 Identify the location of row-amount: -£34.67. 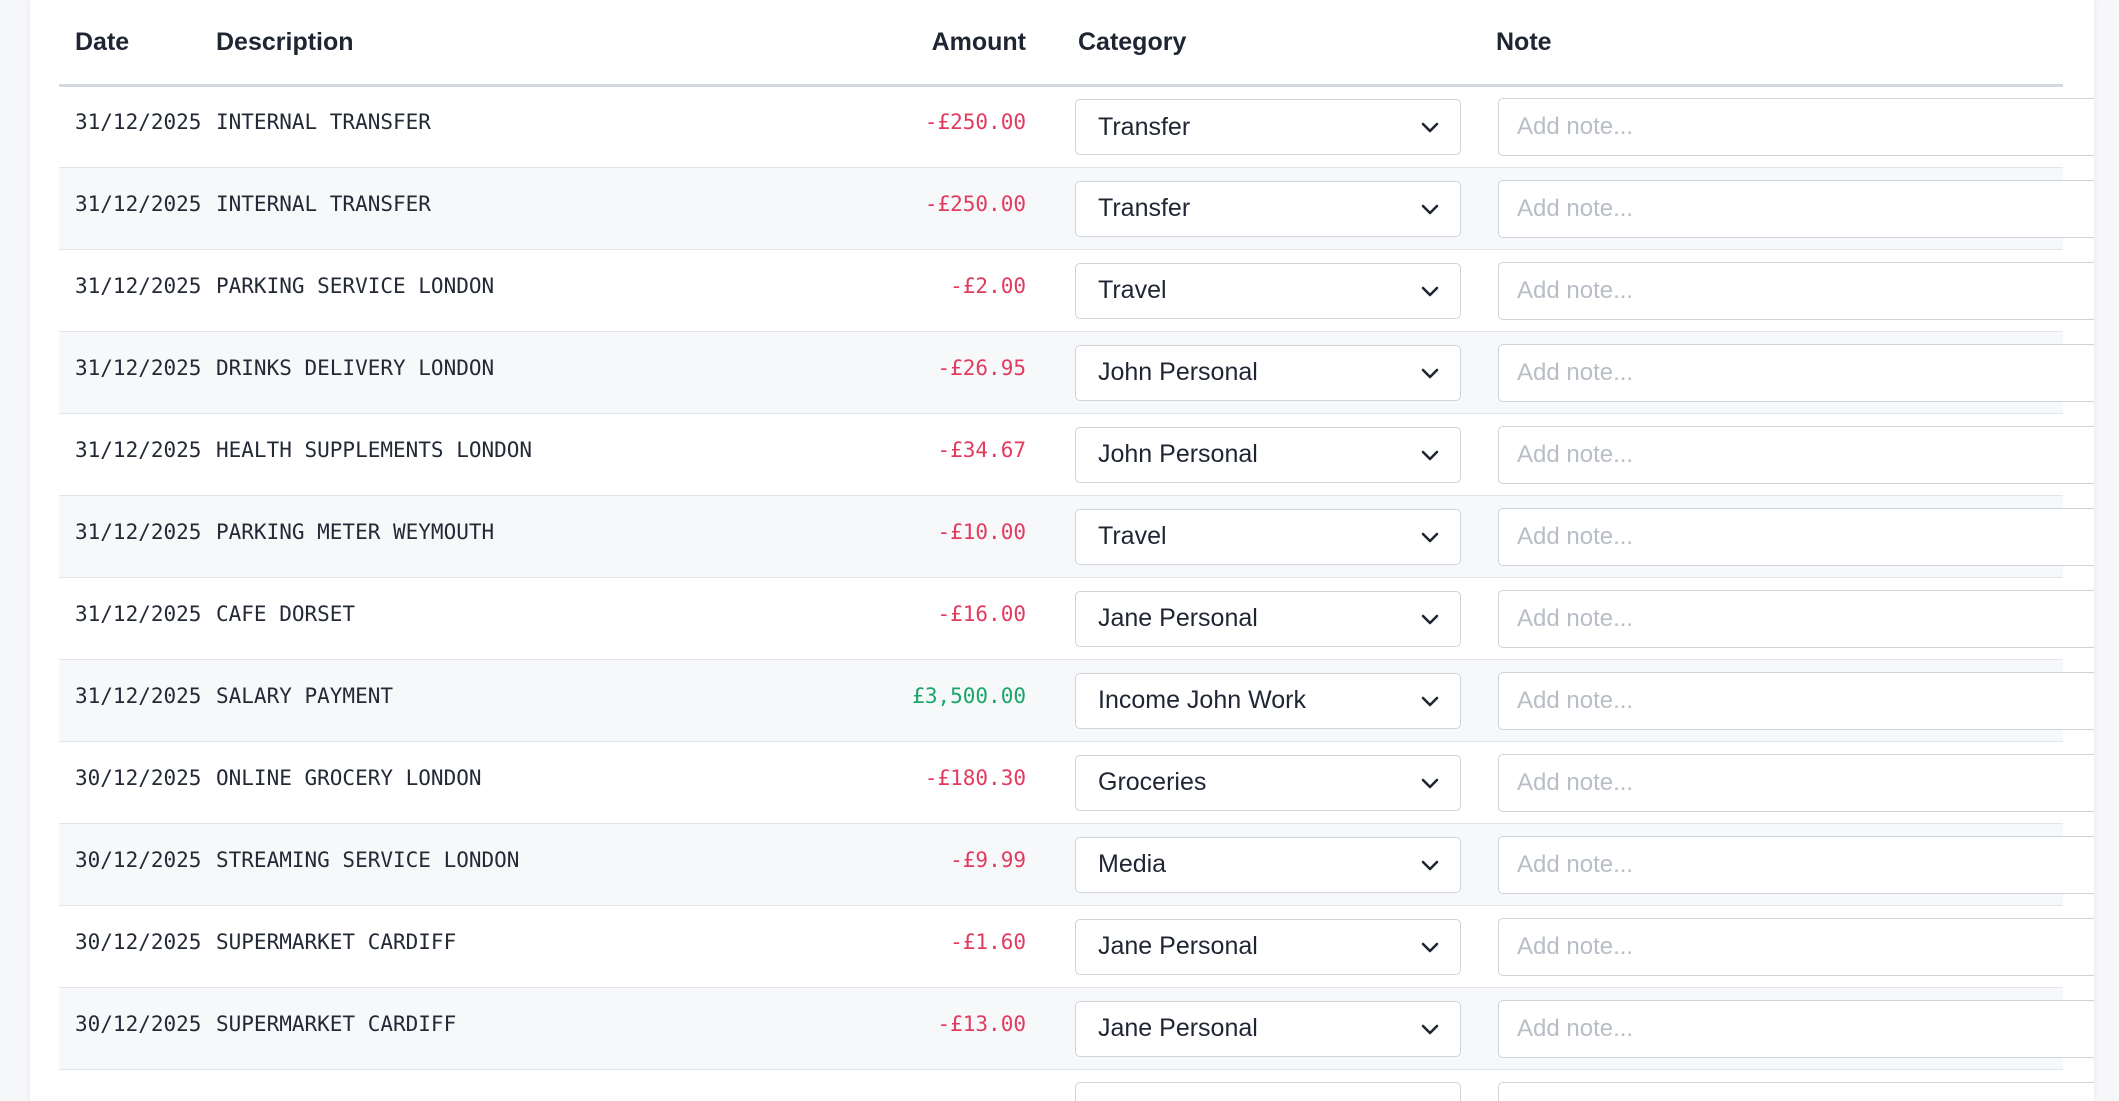
(981, 449).